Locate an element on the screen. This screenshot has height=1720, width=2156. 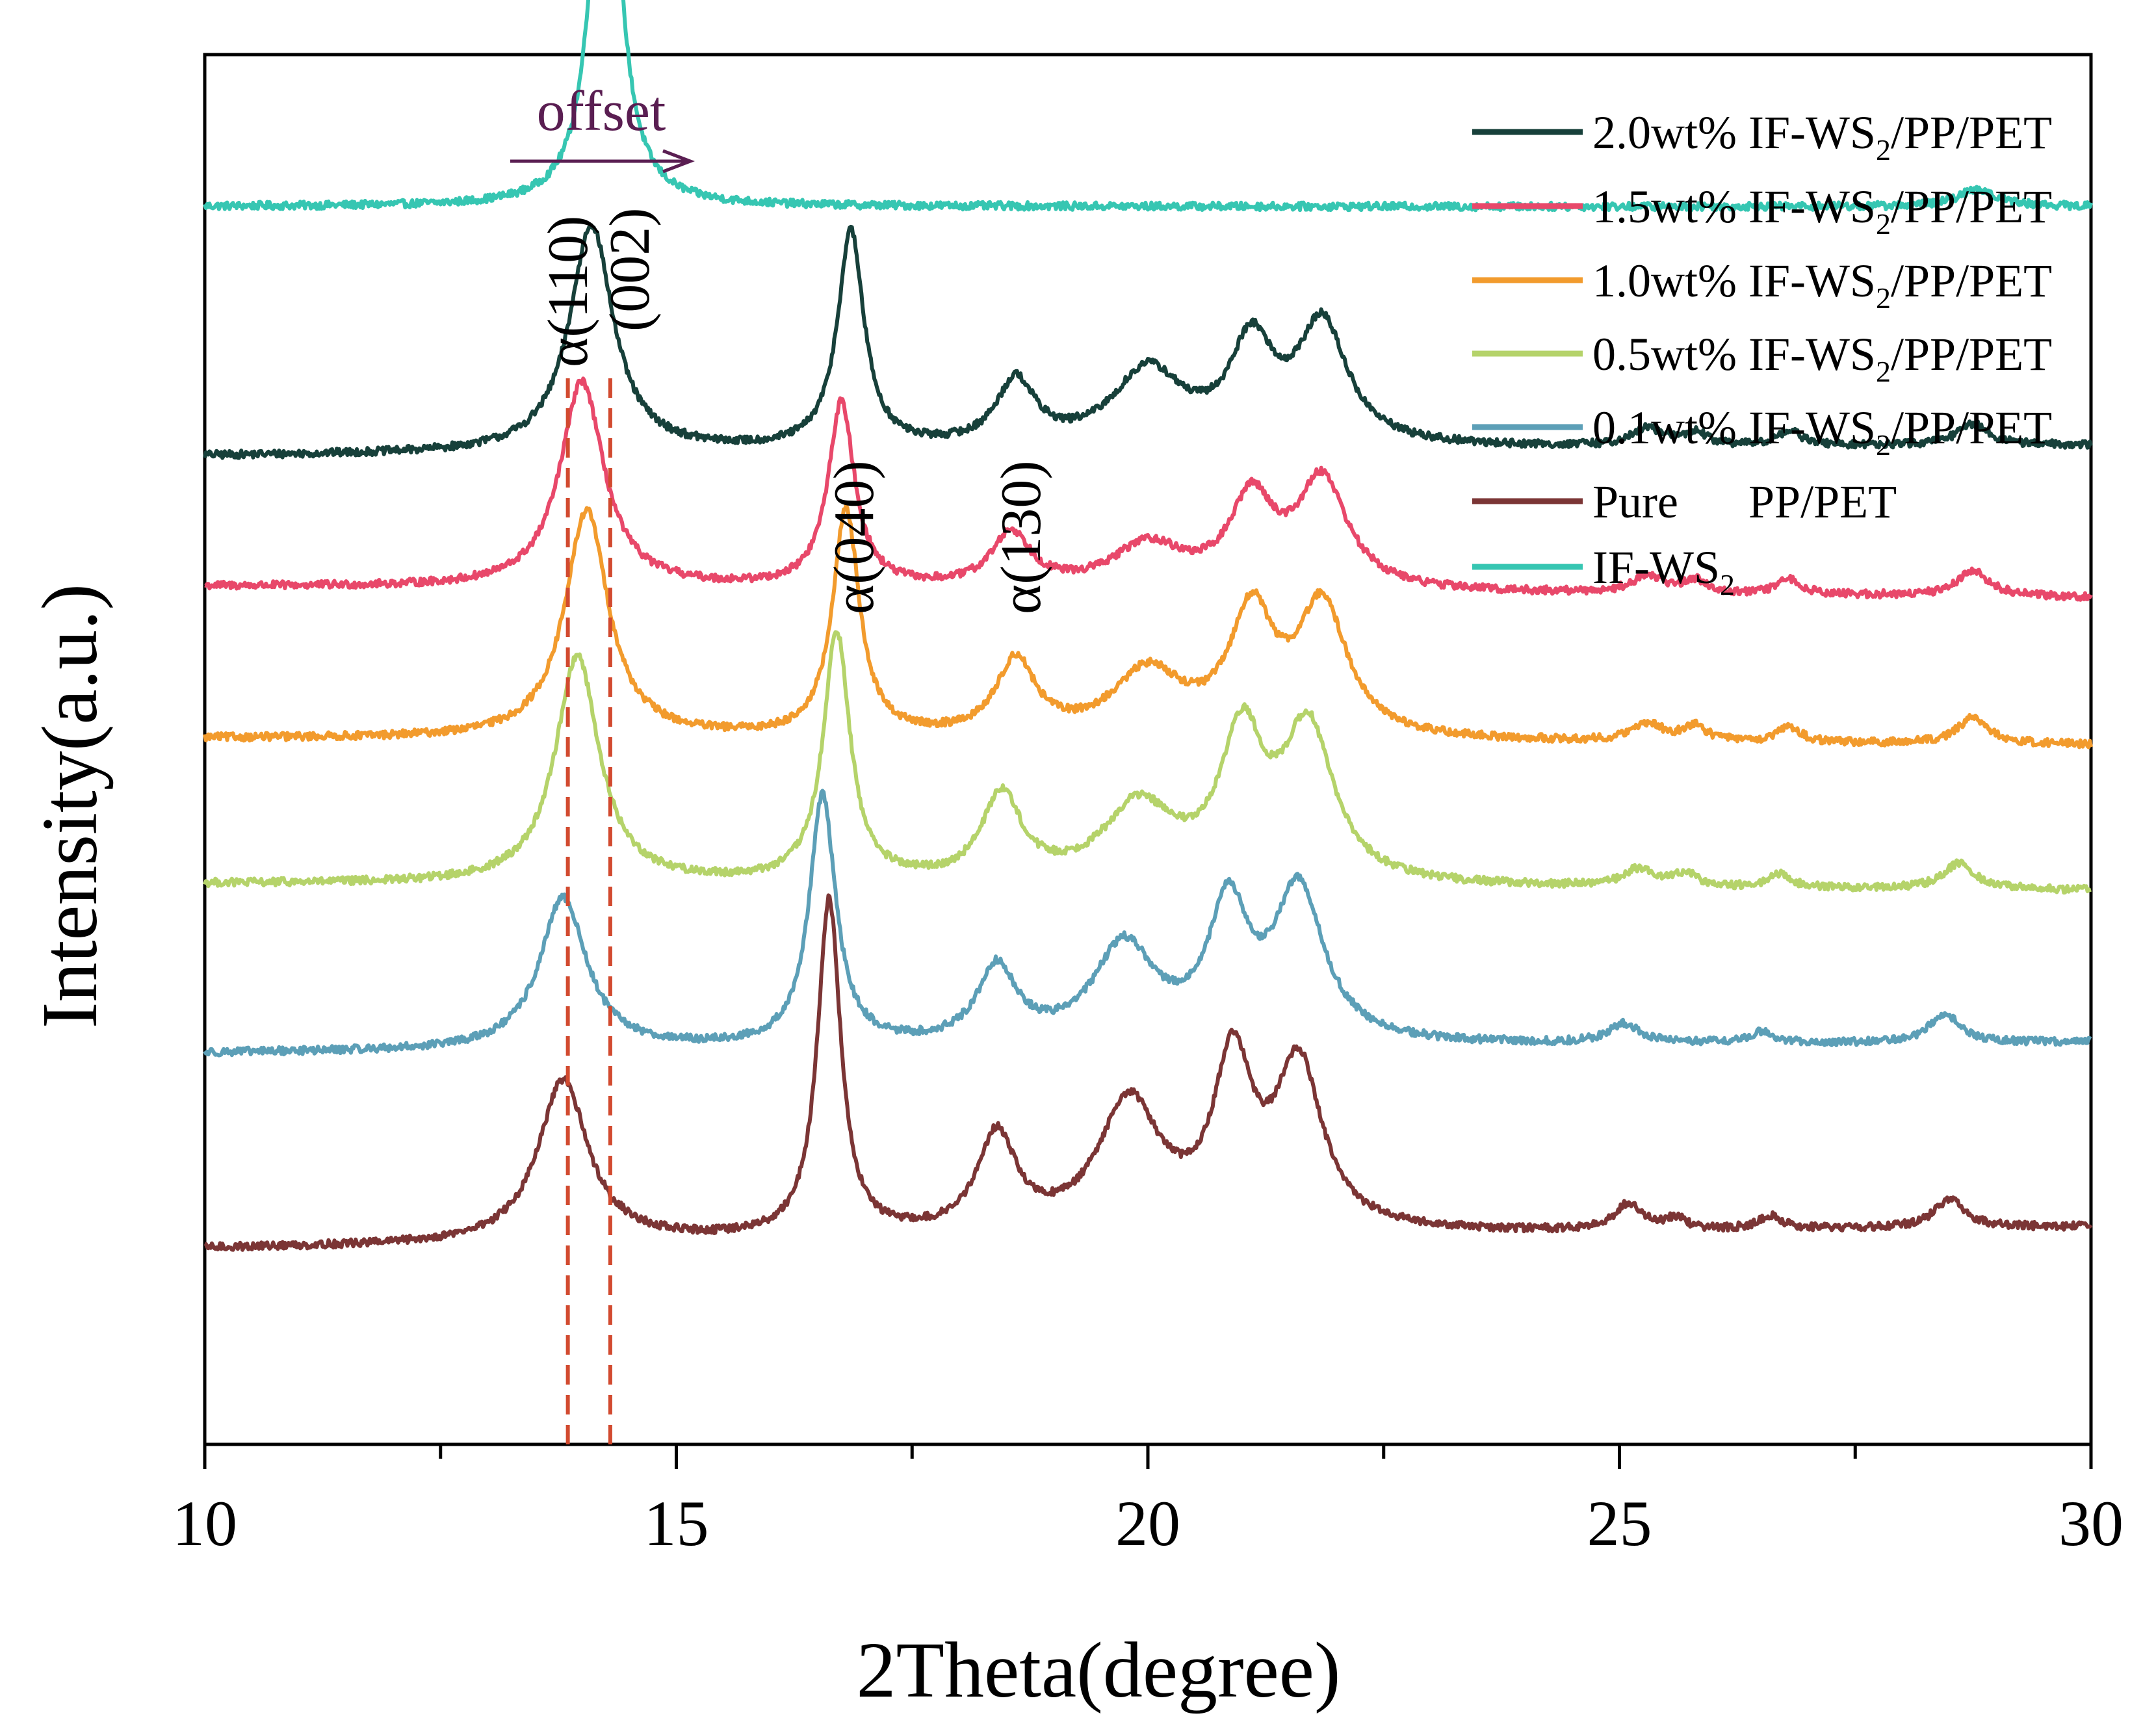
y-axis-label: Intensity(a.u.) is located at coordinates (70, 806).